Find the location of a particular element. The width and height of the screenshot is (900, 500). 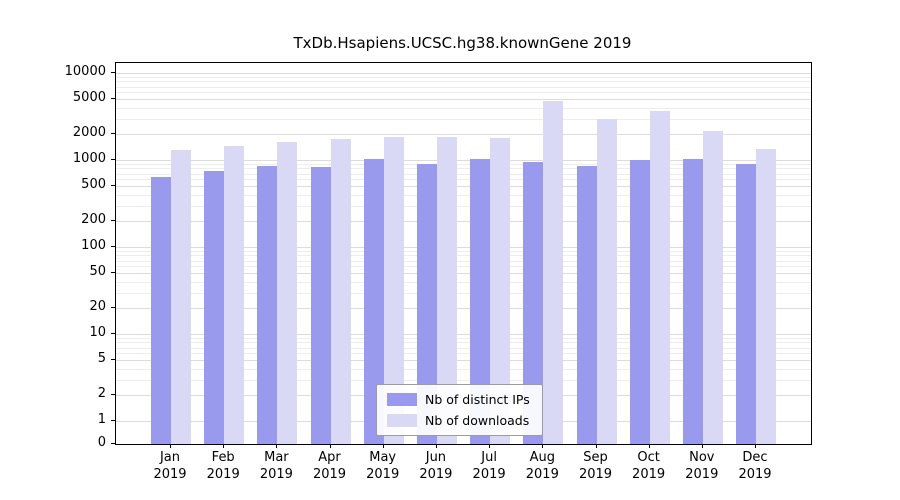

bar-downloads-jan is located at coordinates (181, 297).